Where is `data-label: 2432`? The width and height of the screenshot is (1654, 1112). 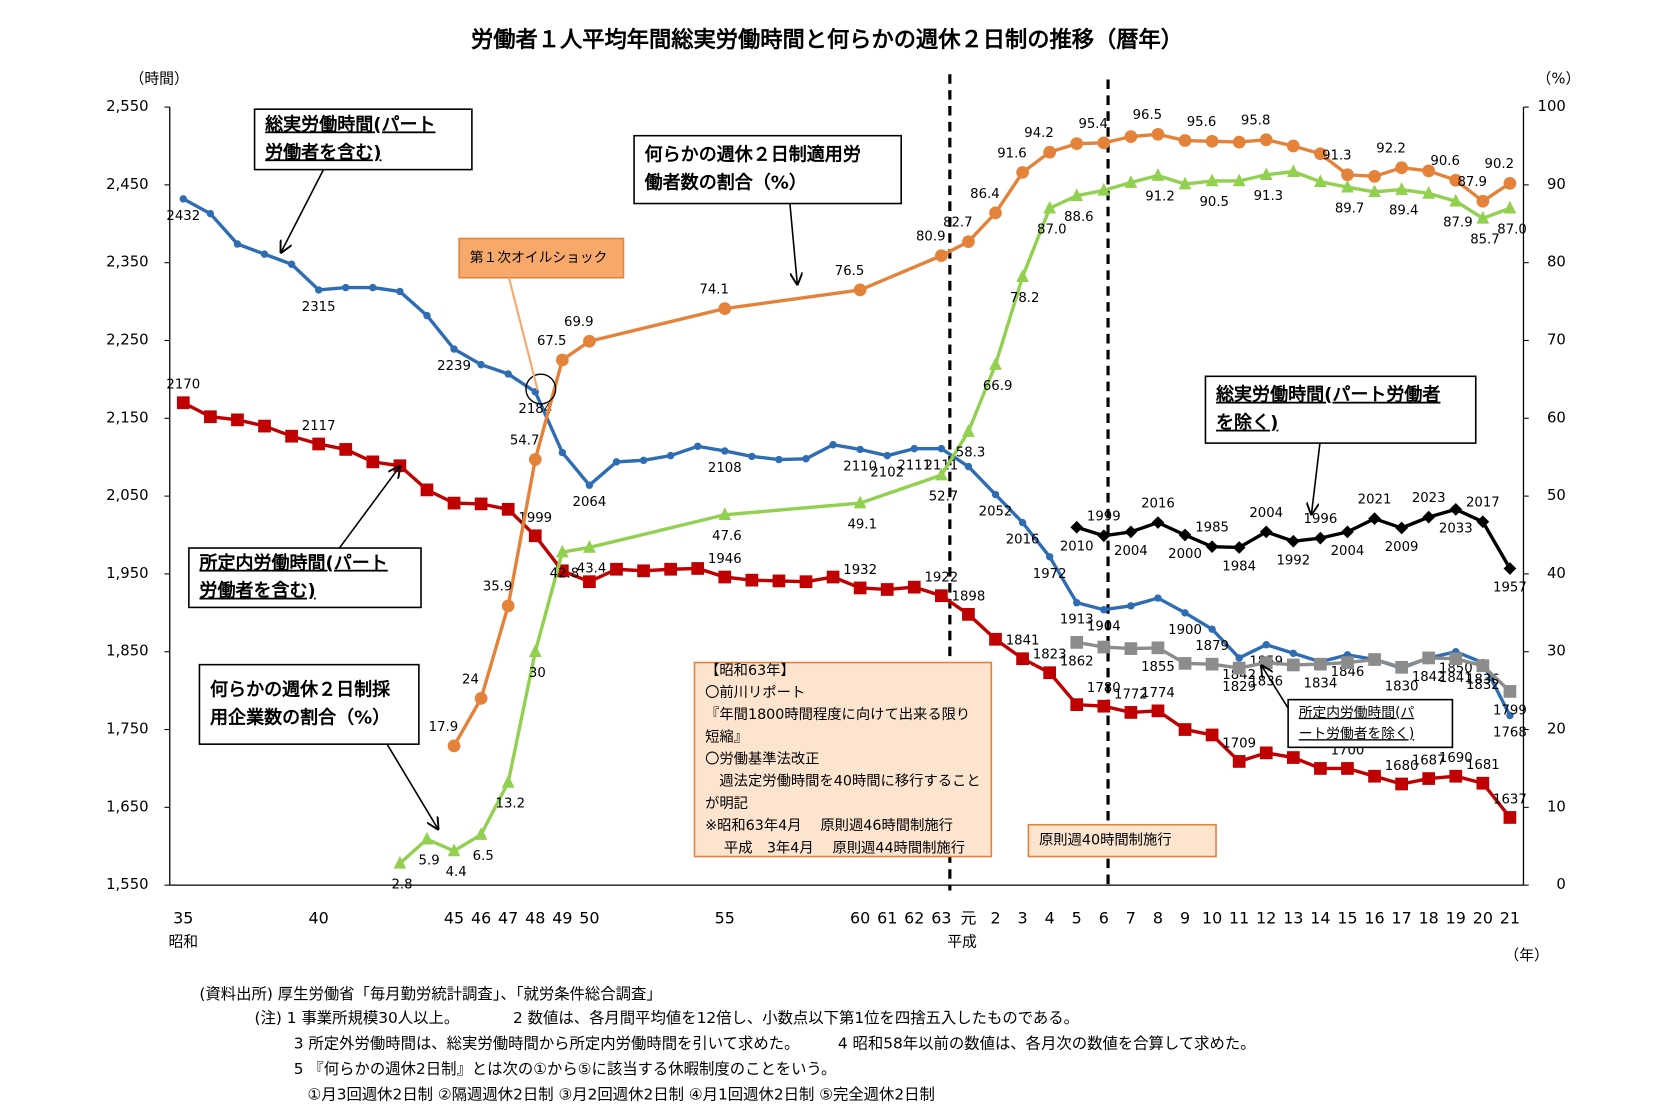
data-label: 2432 is located at coordinates (183, 216).